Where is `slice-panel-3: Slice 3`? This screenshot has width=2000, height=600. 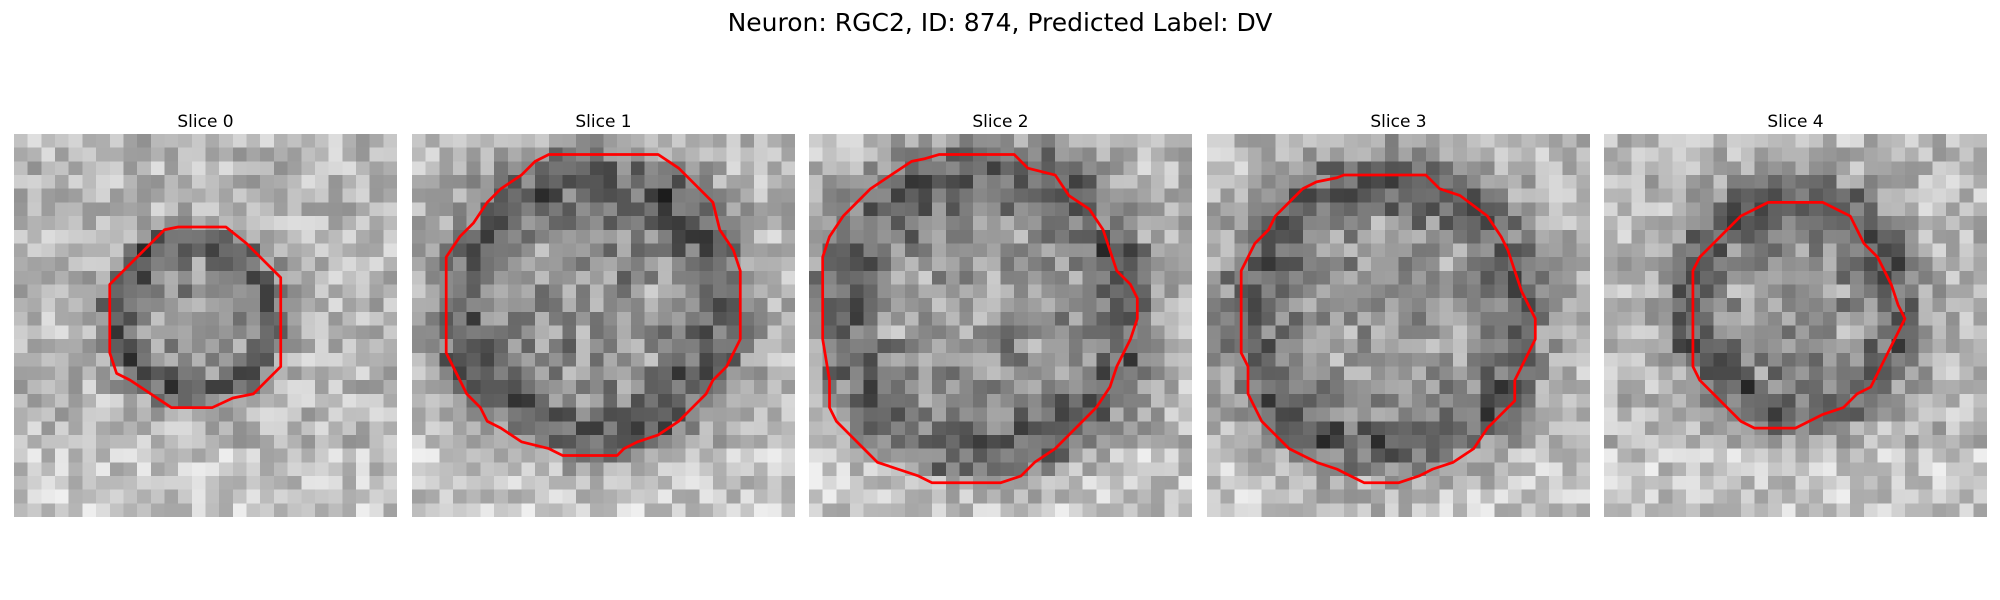 slice-panel-3: Slice 3 is located at coordinates (1398, 313).